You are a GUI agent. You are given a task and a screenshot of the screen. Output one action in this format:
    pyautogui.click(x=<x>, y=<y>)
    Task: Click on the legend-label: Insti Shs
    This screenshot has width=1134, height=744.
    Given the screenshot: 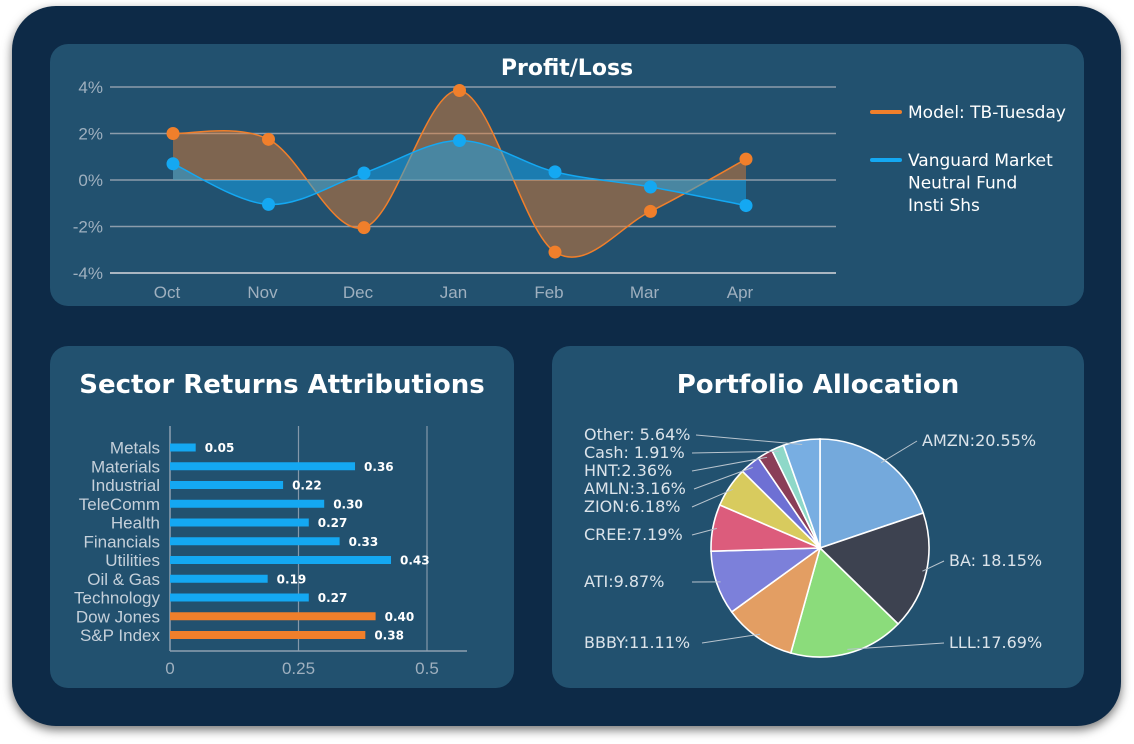 What is the action you would take?
    pyautogui.click(x=944, y=206)
    